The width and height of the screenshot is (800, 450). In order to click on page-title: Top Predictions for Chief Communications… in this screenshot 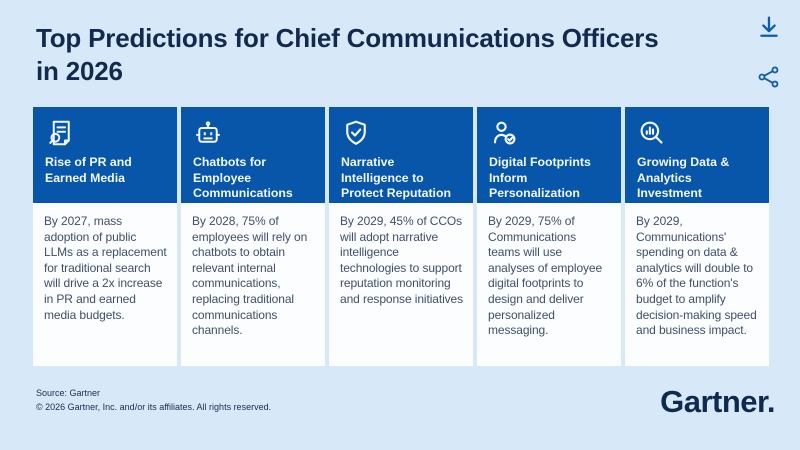, I will do `click(347, 54)`.